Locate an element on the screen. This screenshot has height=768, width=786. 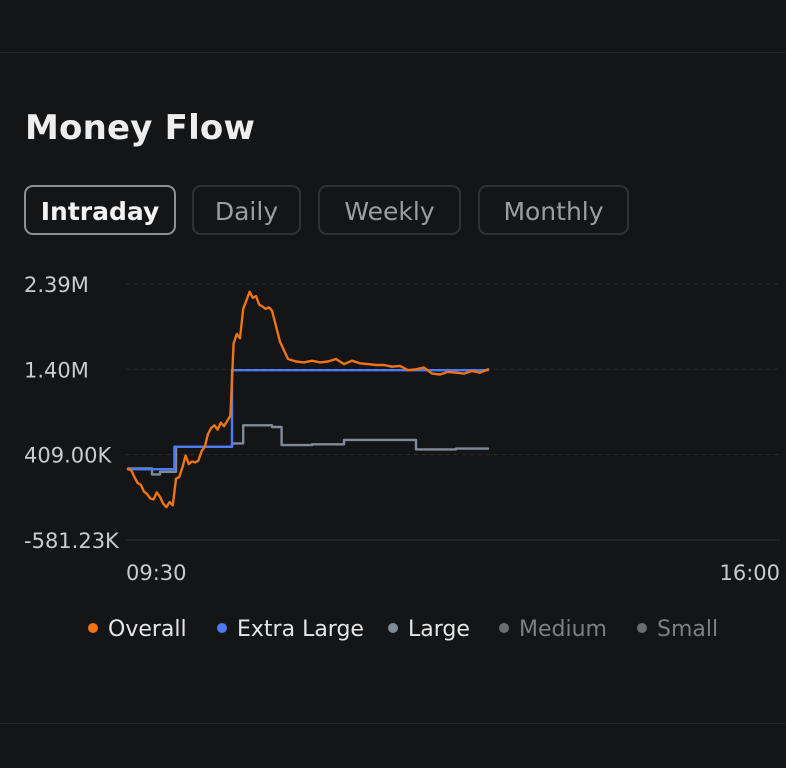
section-title: Money Flow is located at coordinates (140, 128).